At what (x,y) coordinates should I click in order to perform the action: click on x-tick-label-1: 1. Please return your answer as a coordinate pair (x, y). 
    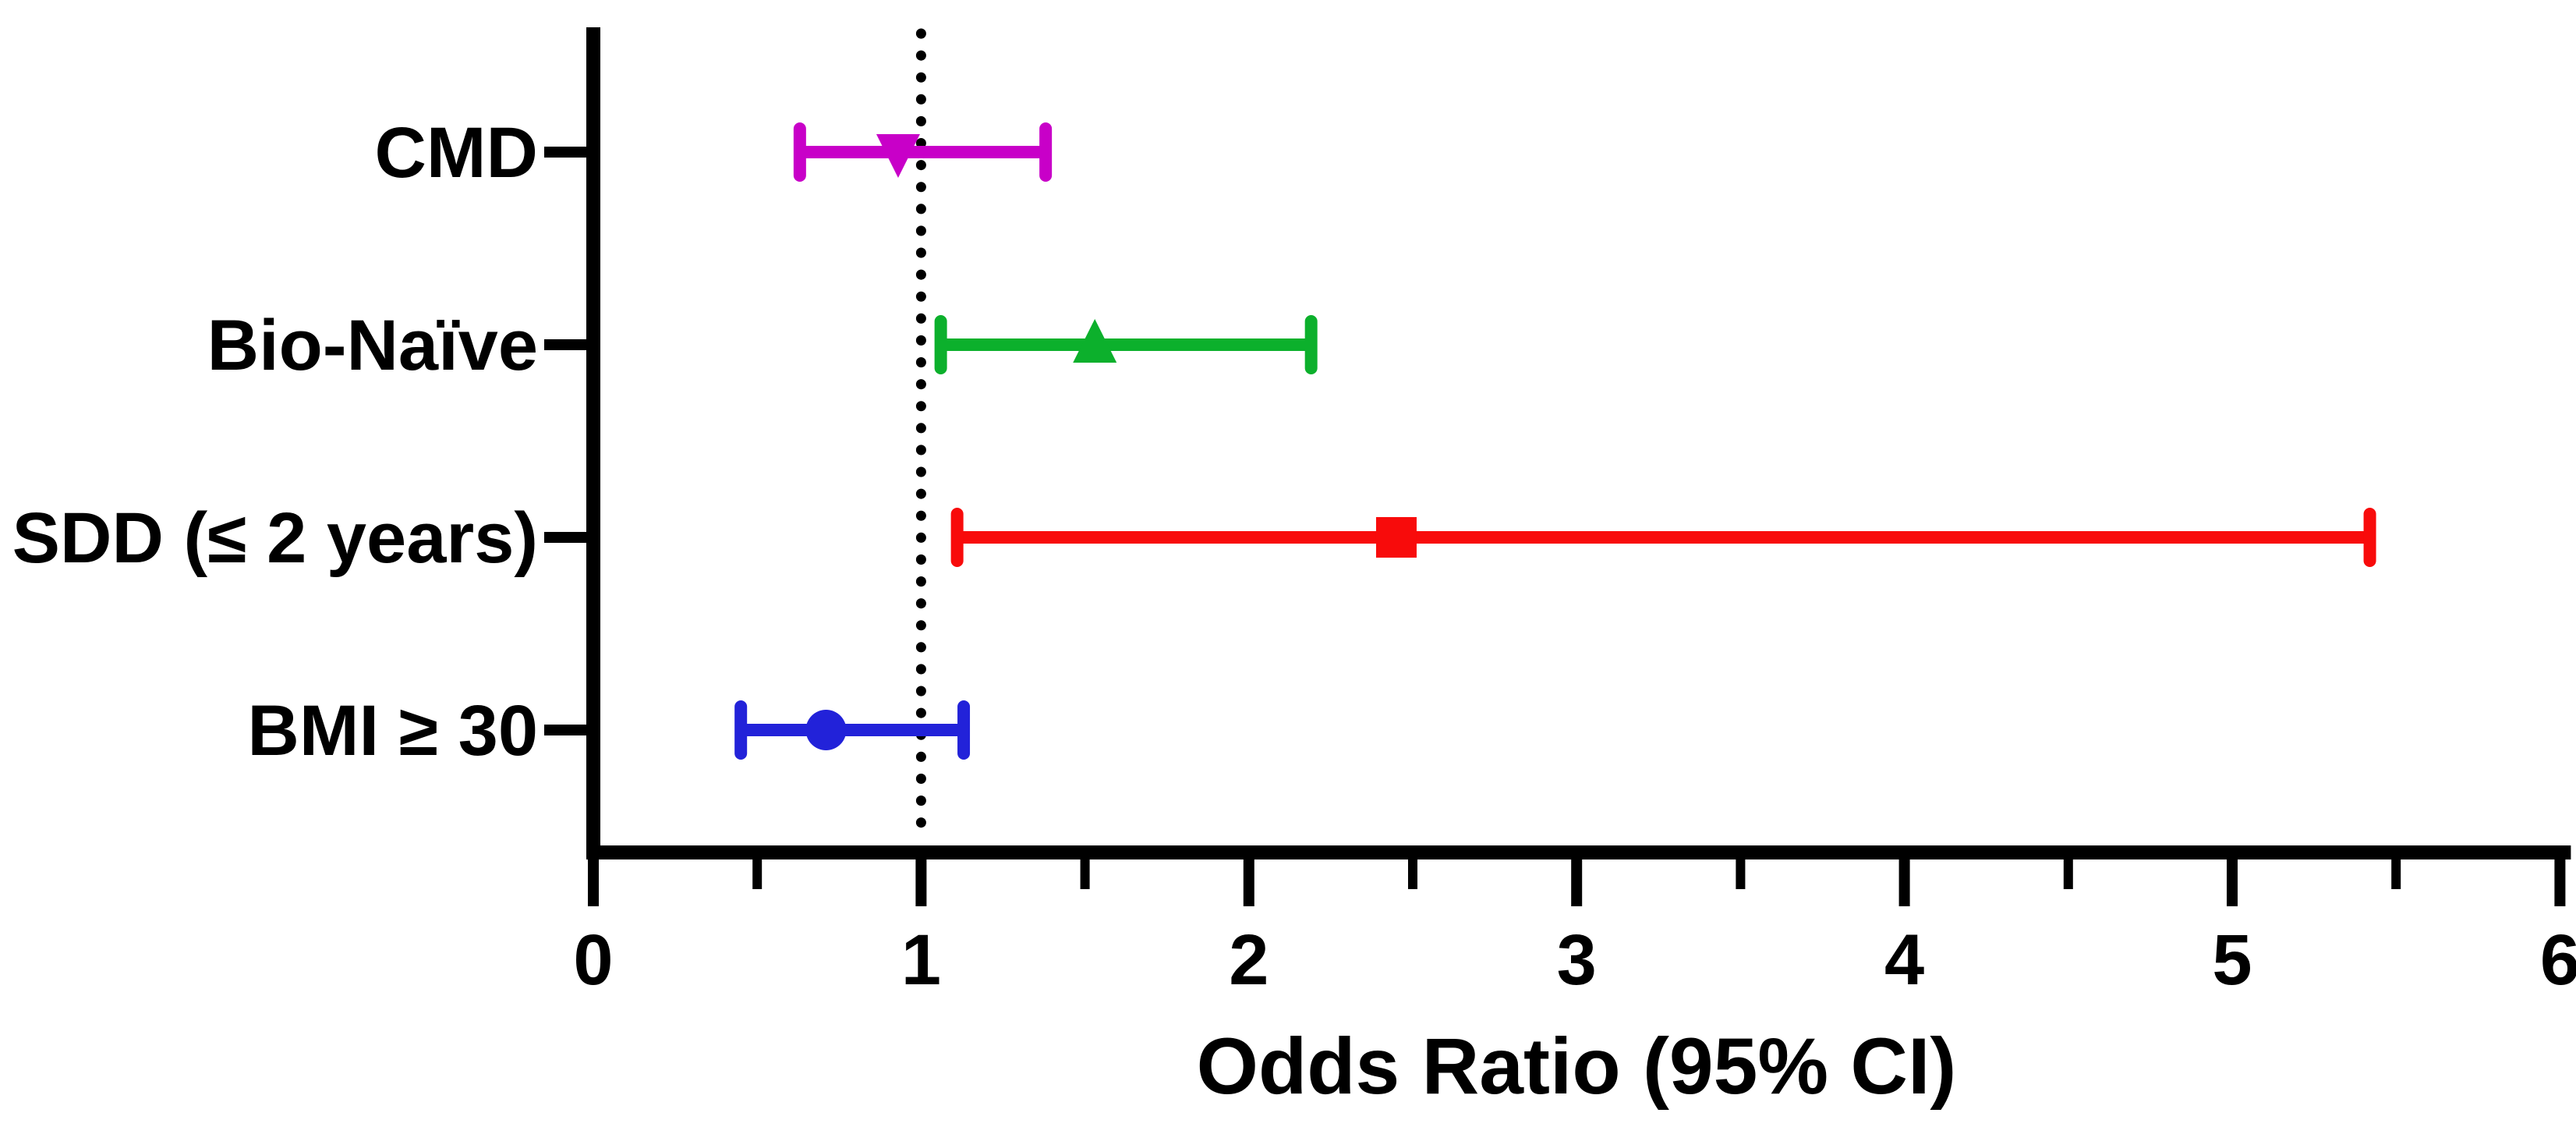
    Looking at the image, I should click on (921, 960).